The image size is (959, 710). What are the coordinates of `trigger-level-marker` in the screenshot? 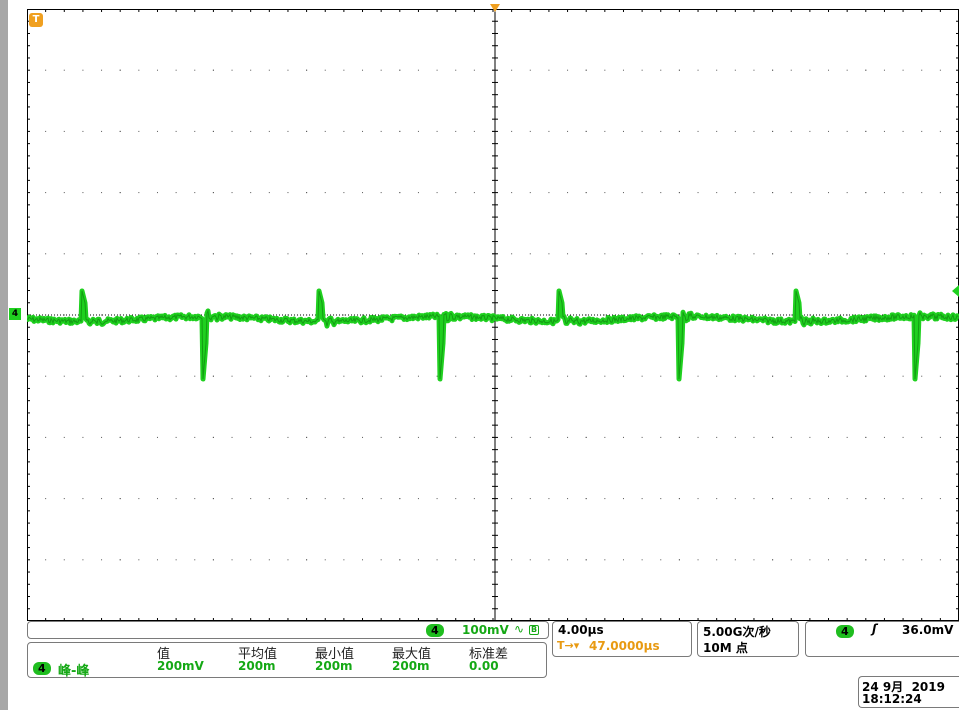 It's located at (955, 291).